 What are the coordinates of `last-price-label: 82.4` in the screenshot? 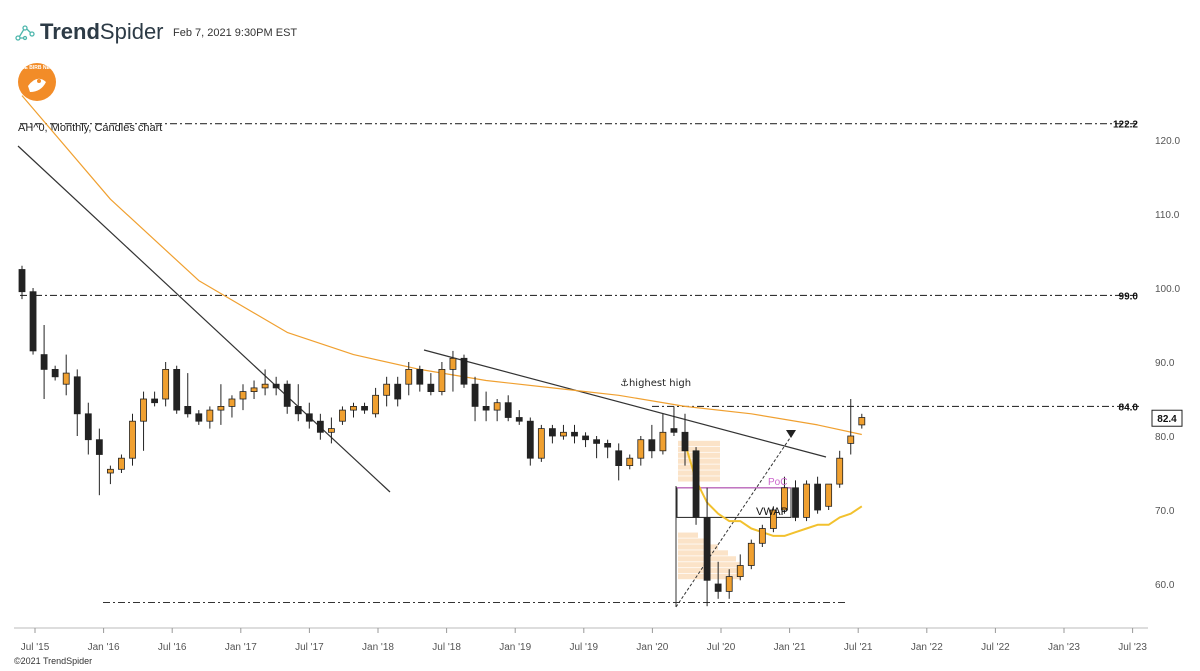 It's located at (1167, 419).